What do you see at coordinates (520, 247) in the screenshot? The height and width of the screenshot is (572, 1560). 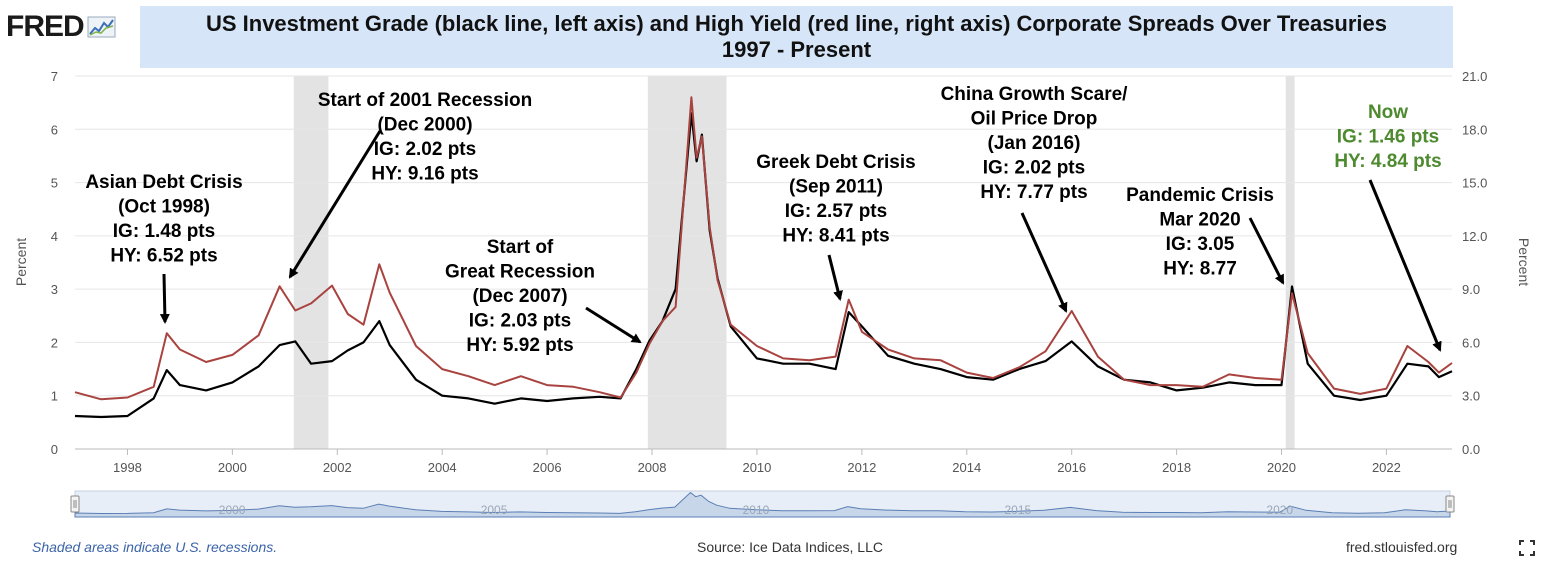 I see `annotation-text: Start of` at bounding box center [520, 247].